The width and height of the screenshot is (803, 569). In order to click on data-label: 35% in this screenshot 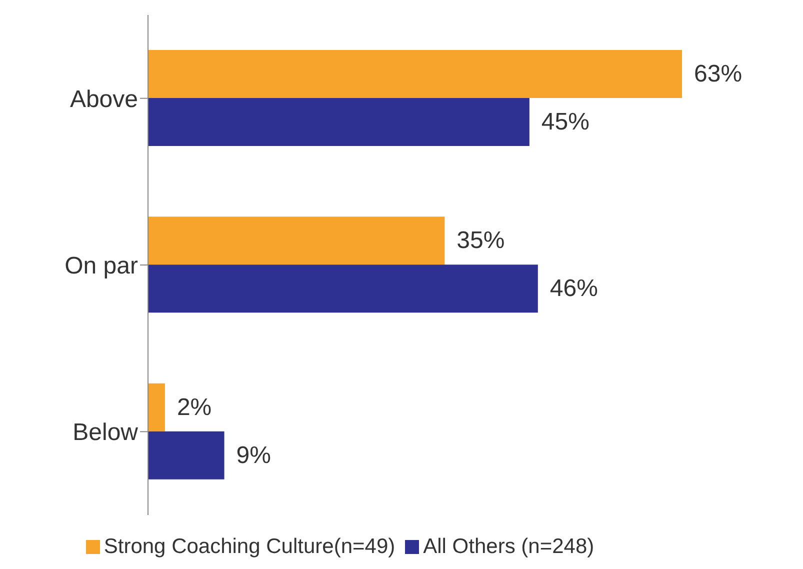, I will do `click(480, 240)`.